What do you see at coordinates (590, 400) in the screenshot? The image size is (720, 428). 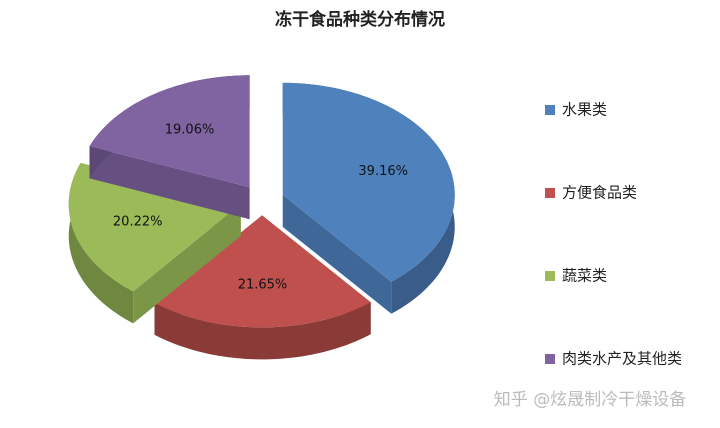 I see `watermark: 知乎 @炫晟制冷干燥设备` at bounding box center [590, 400].